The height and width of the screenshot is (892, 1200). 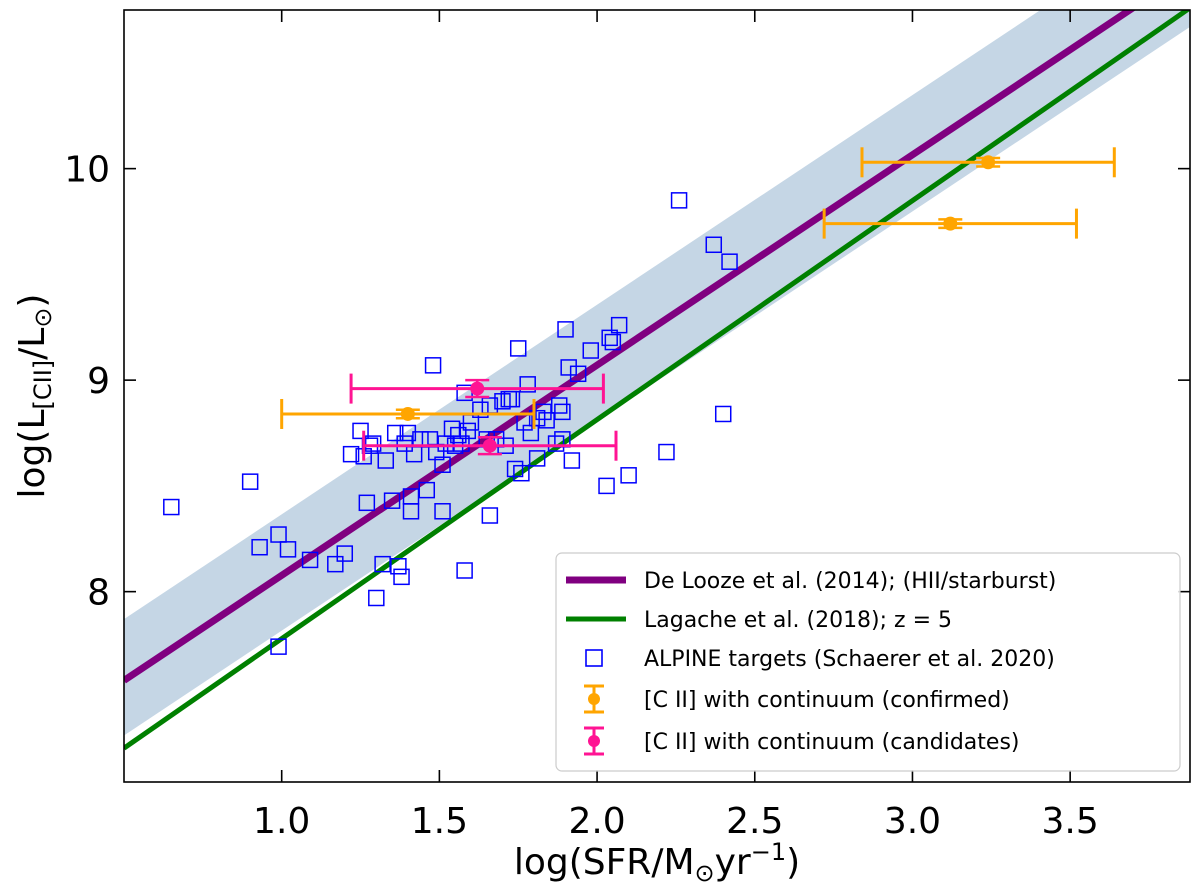 I want to click on x-tick-label: 2.5, so click(x=754, y=821).